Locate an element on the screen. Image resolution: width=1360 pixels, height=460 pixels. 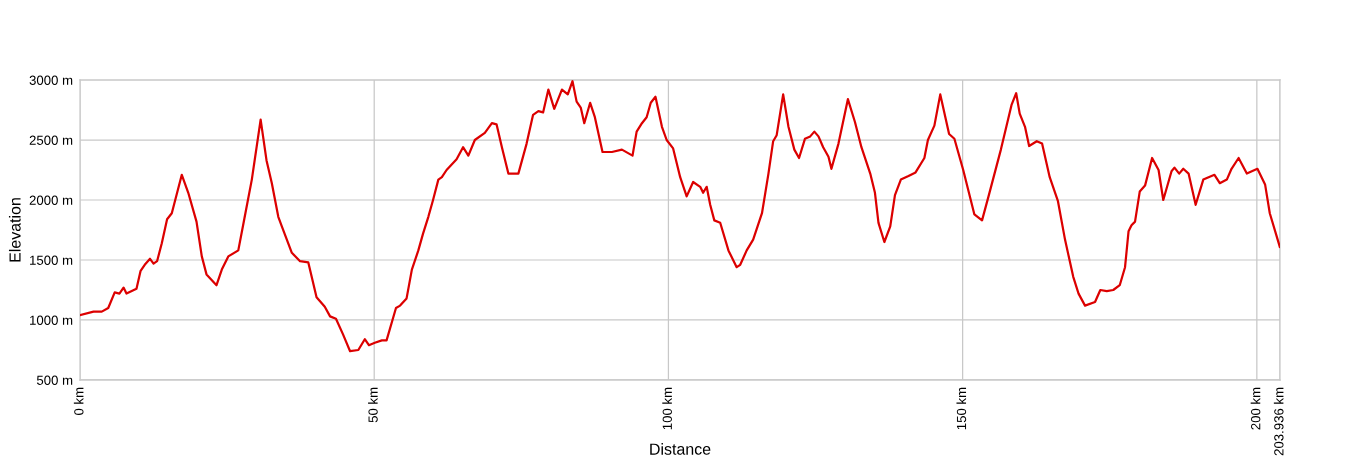
y-tick-label: 1500 m is located at coordinates (51, 260).